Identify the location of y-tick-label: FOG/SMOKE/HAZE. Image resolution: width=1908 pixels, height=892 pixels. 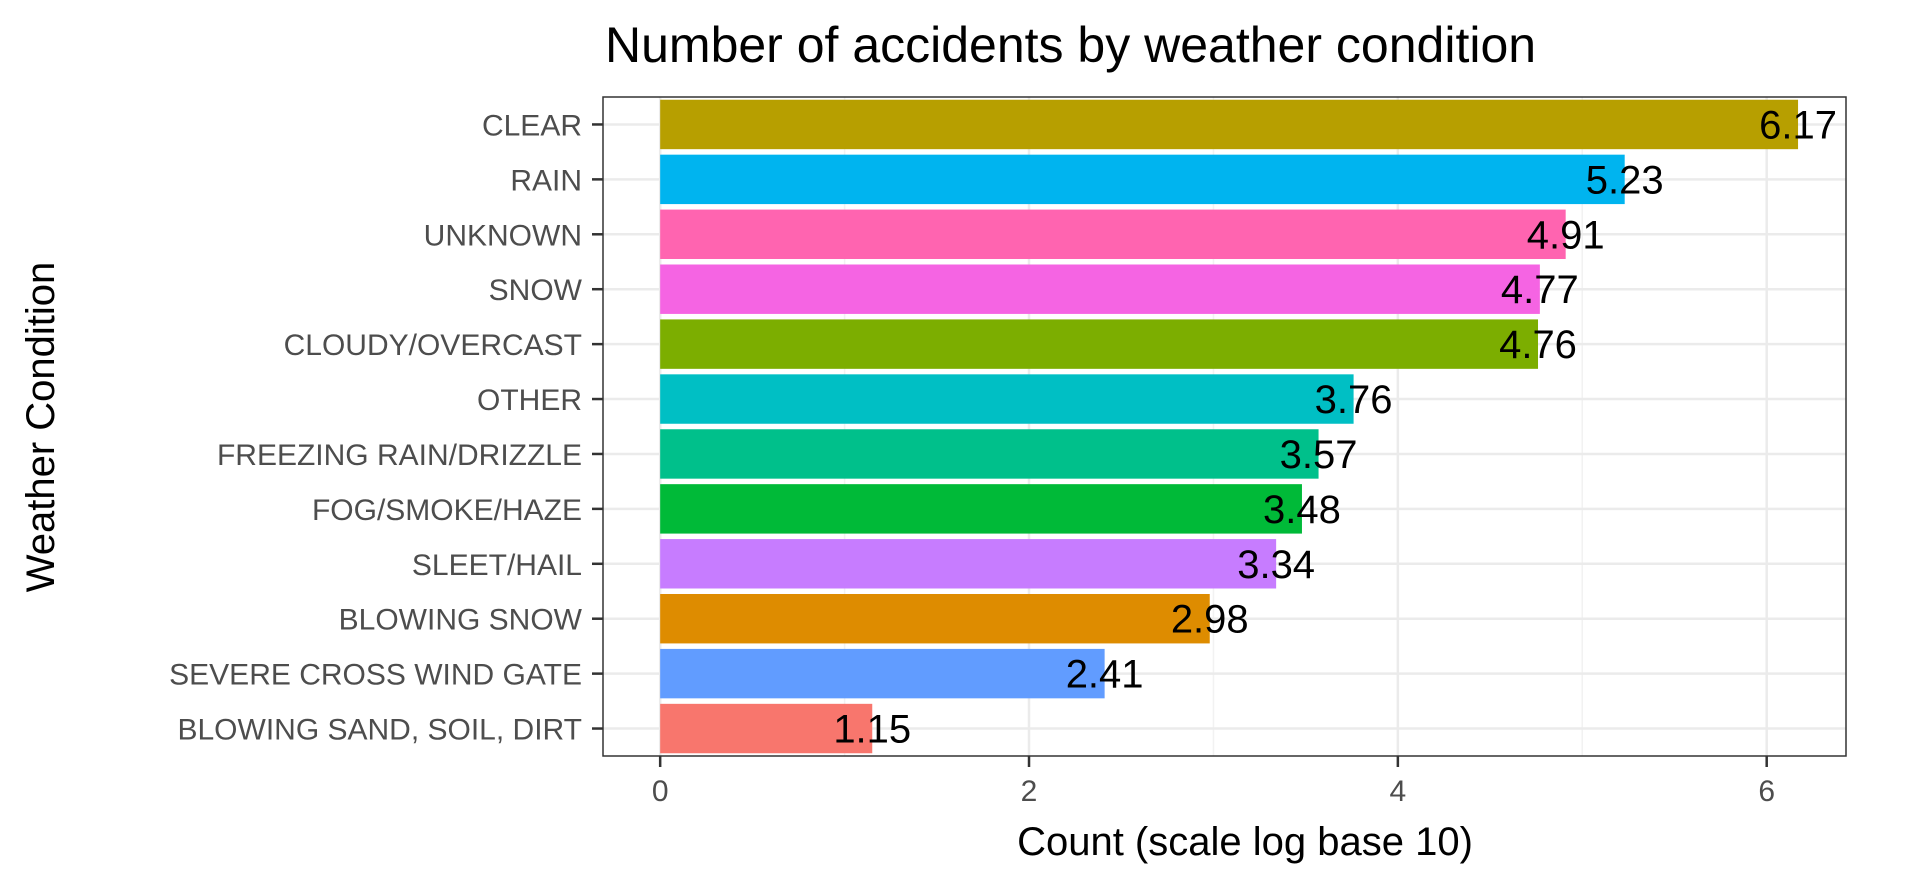
(447, 510).